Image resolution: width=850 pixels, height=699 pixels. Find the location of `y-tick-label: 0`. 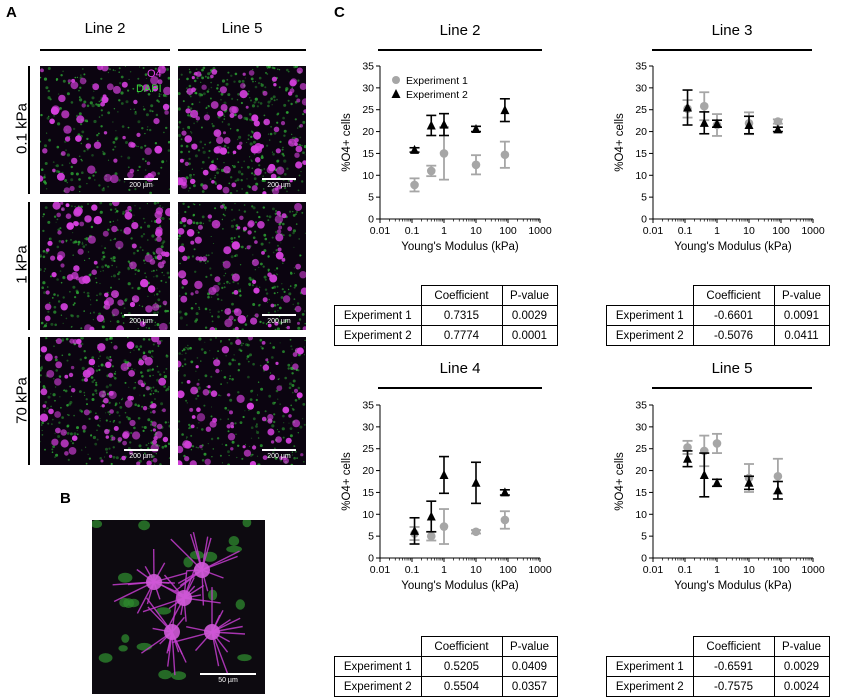

y-tick-label: 0 is located at coordinates (371, 220).